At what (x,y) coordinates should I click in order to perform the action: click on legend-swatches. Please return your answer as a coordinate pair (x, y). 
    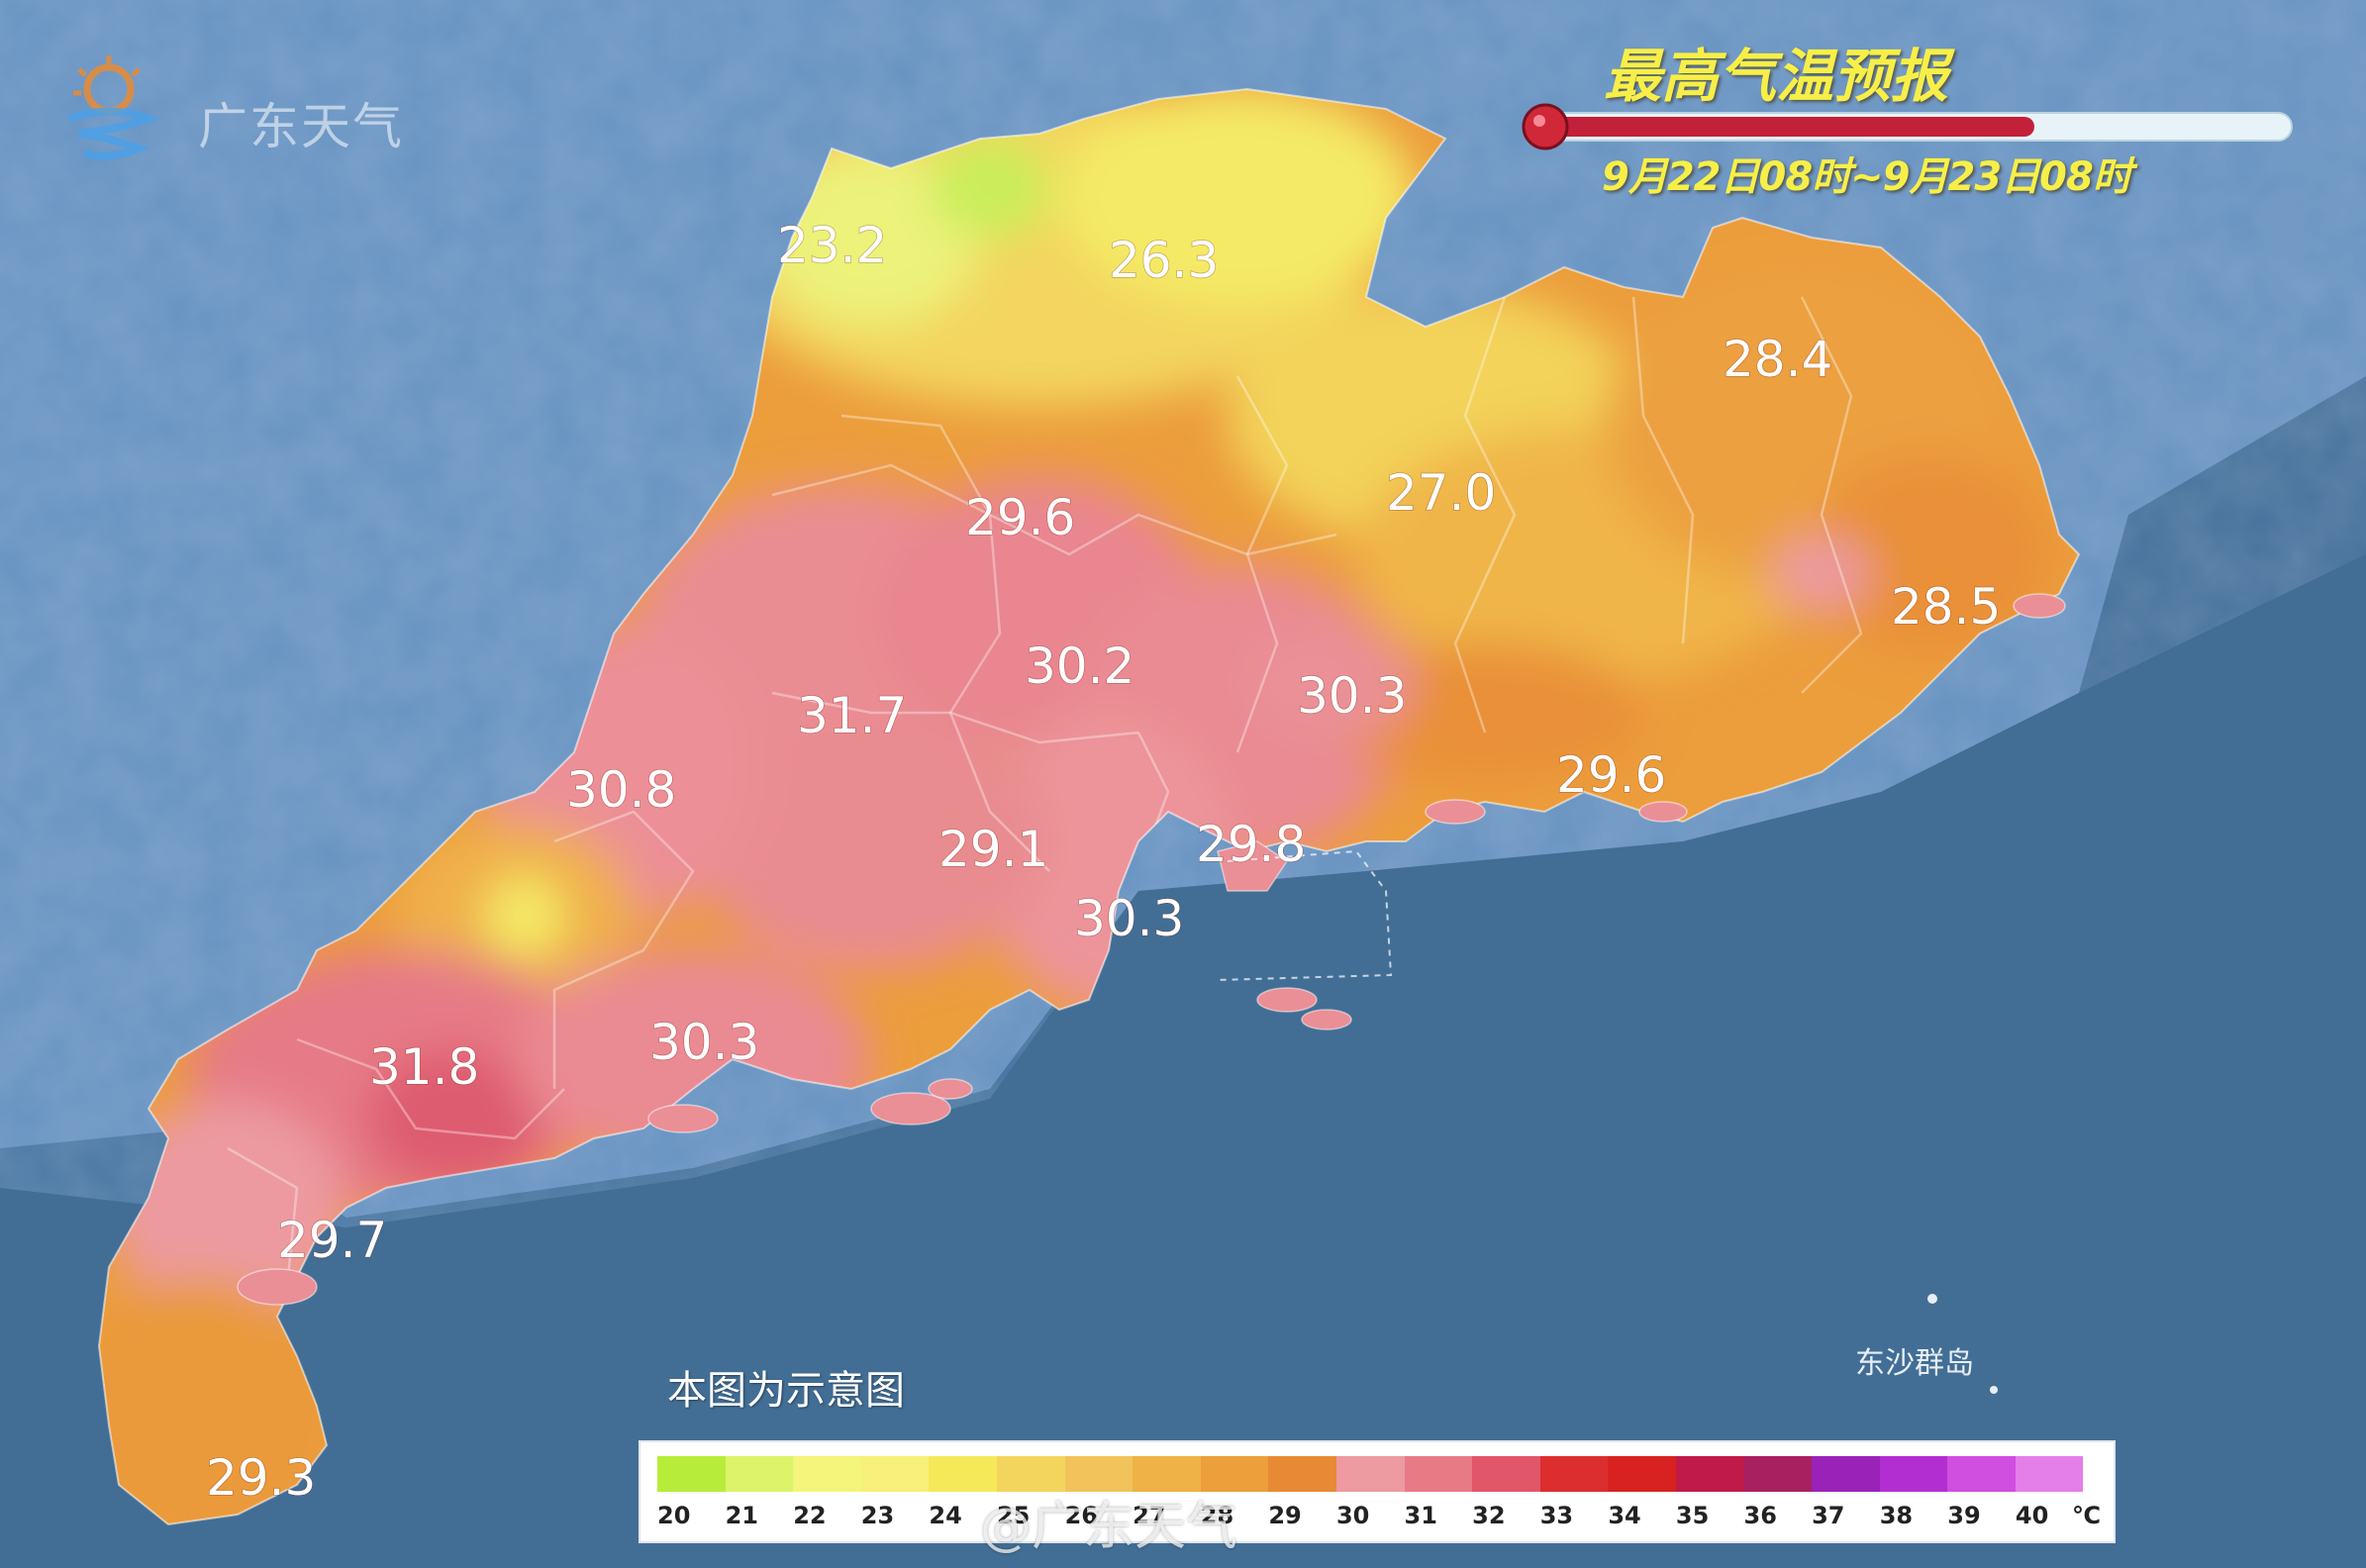
    Looking at the image, I should click on (1370, 1474).